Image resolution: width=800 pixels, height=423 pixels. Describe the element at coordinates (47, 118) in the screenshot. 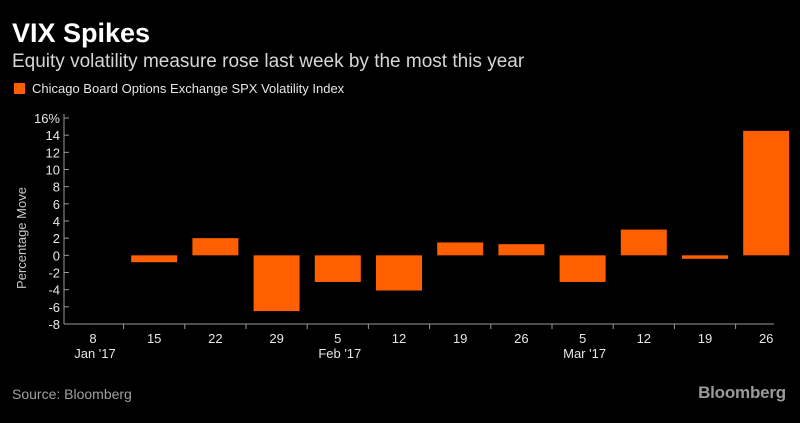

I see `y-tick-label: 16%` at that location.